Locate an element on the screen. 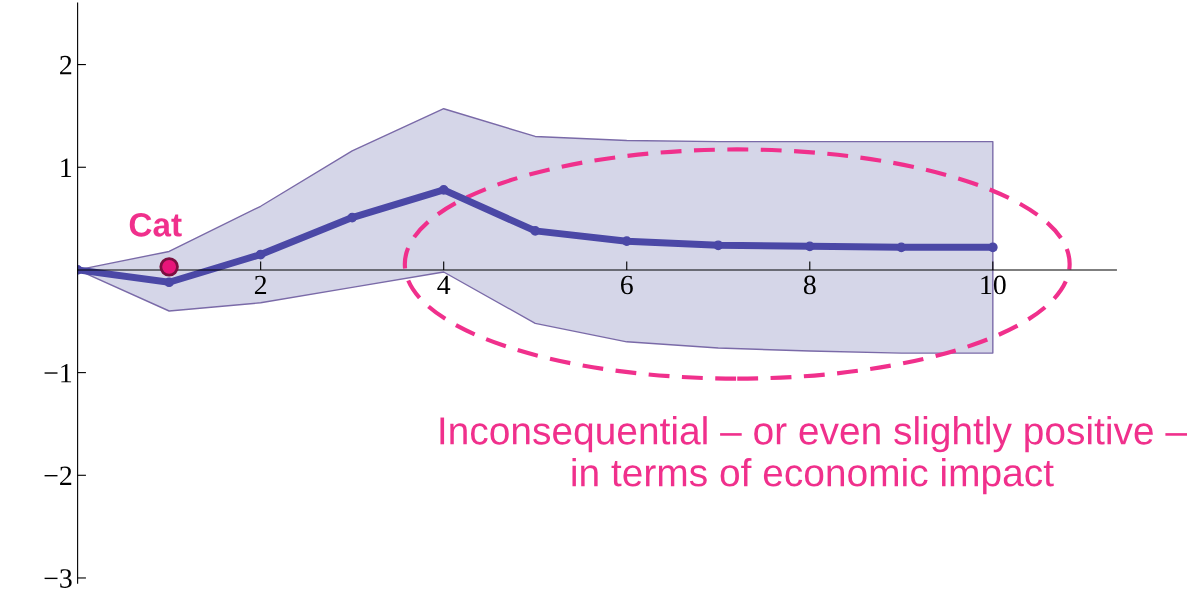 Image resolution: width=1194 pixels, height=595 pixels. x-tick-label: 8 is located at coordinates (809, 285).